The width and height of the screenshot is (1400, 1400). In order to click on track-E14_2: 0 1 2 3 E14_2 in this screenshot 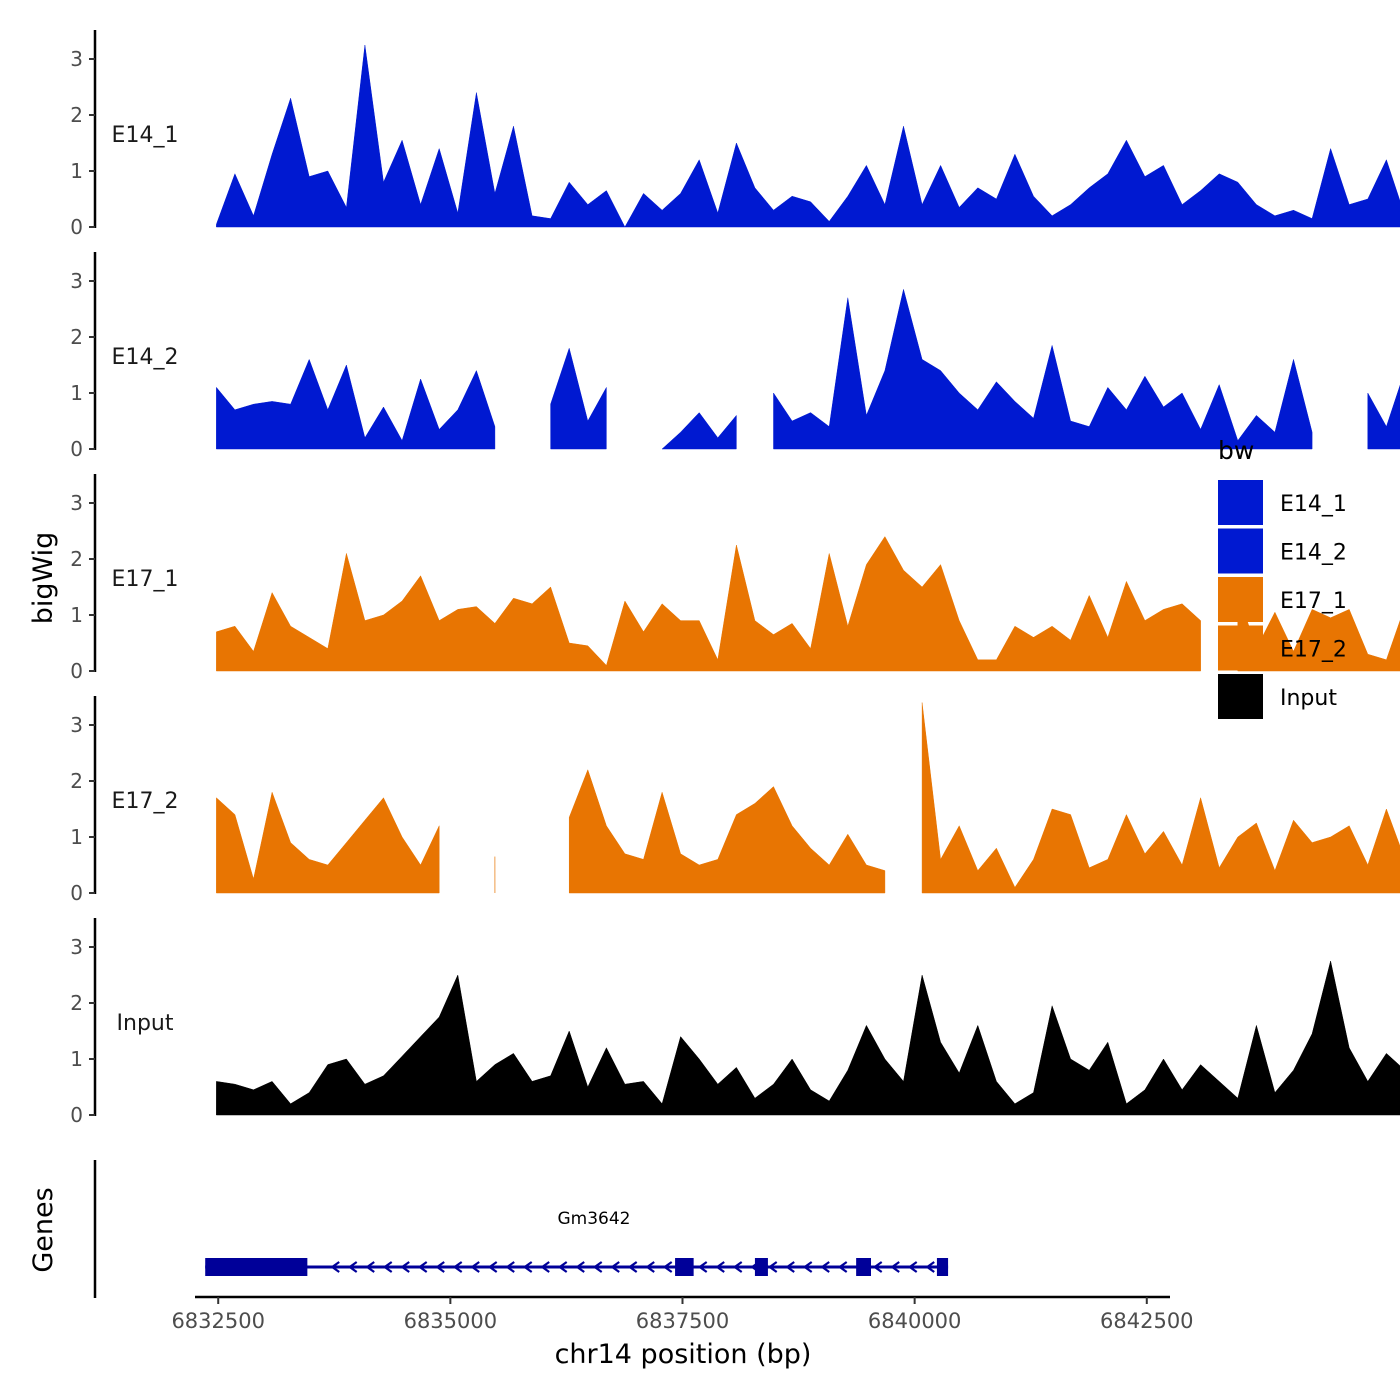, I will do `click(735, 356)`.